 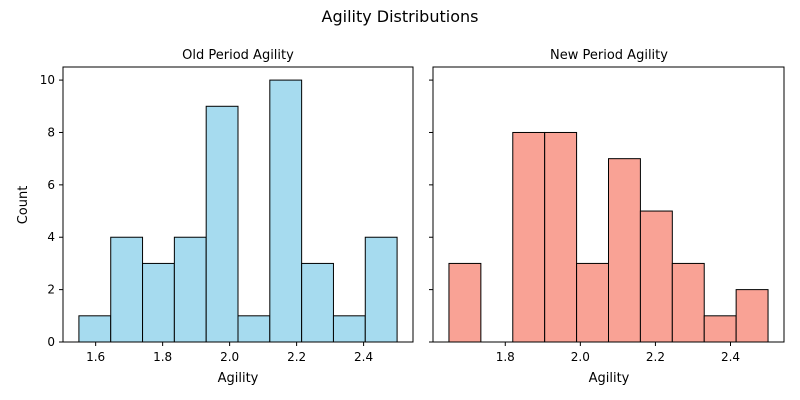 What do you see at coordinates (229, 357) in the screenshot?
I see `left-x-tick-label: 2.0` at bounding box center [229, 357].